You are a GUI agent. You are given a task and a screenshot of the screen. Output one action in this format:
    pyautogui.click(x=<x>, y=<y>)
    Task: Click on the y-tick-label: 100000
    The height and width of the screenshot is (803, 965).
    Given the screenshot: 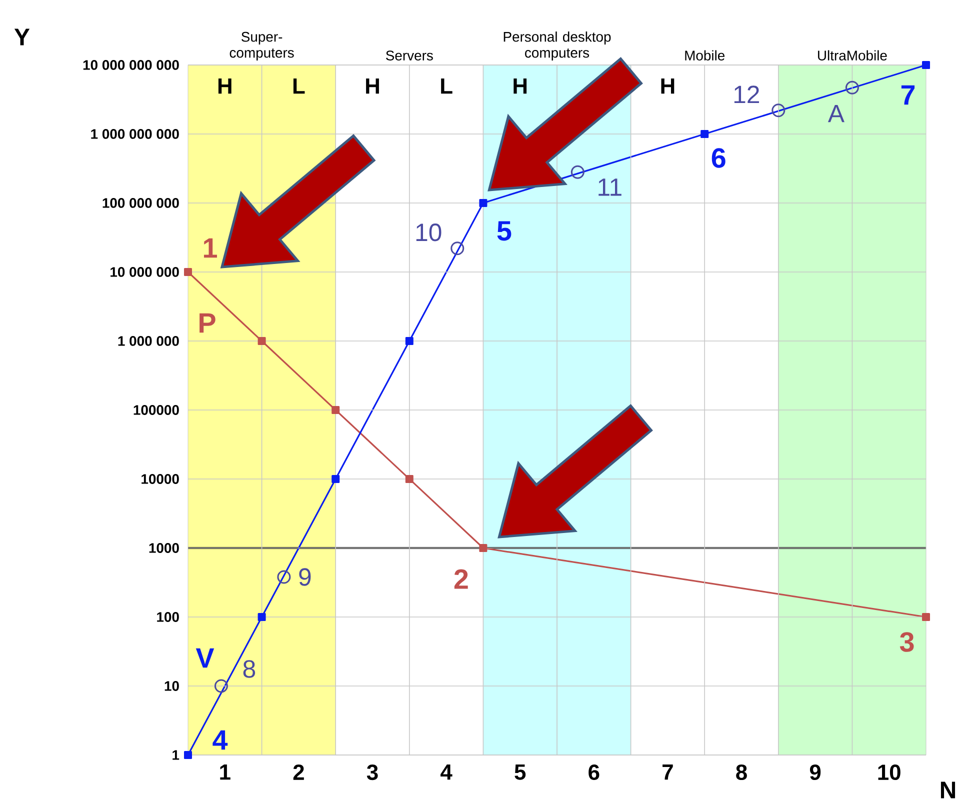 What is the action you would take?
    pyautogui.click(x=156, y=410)
    